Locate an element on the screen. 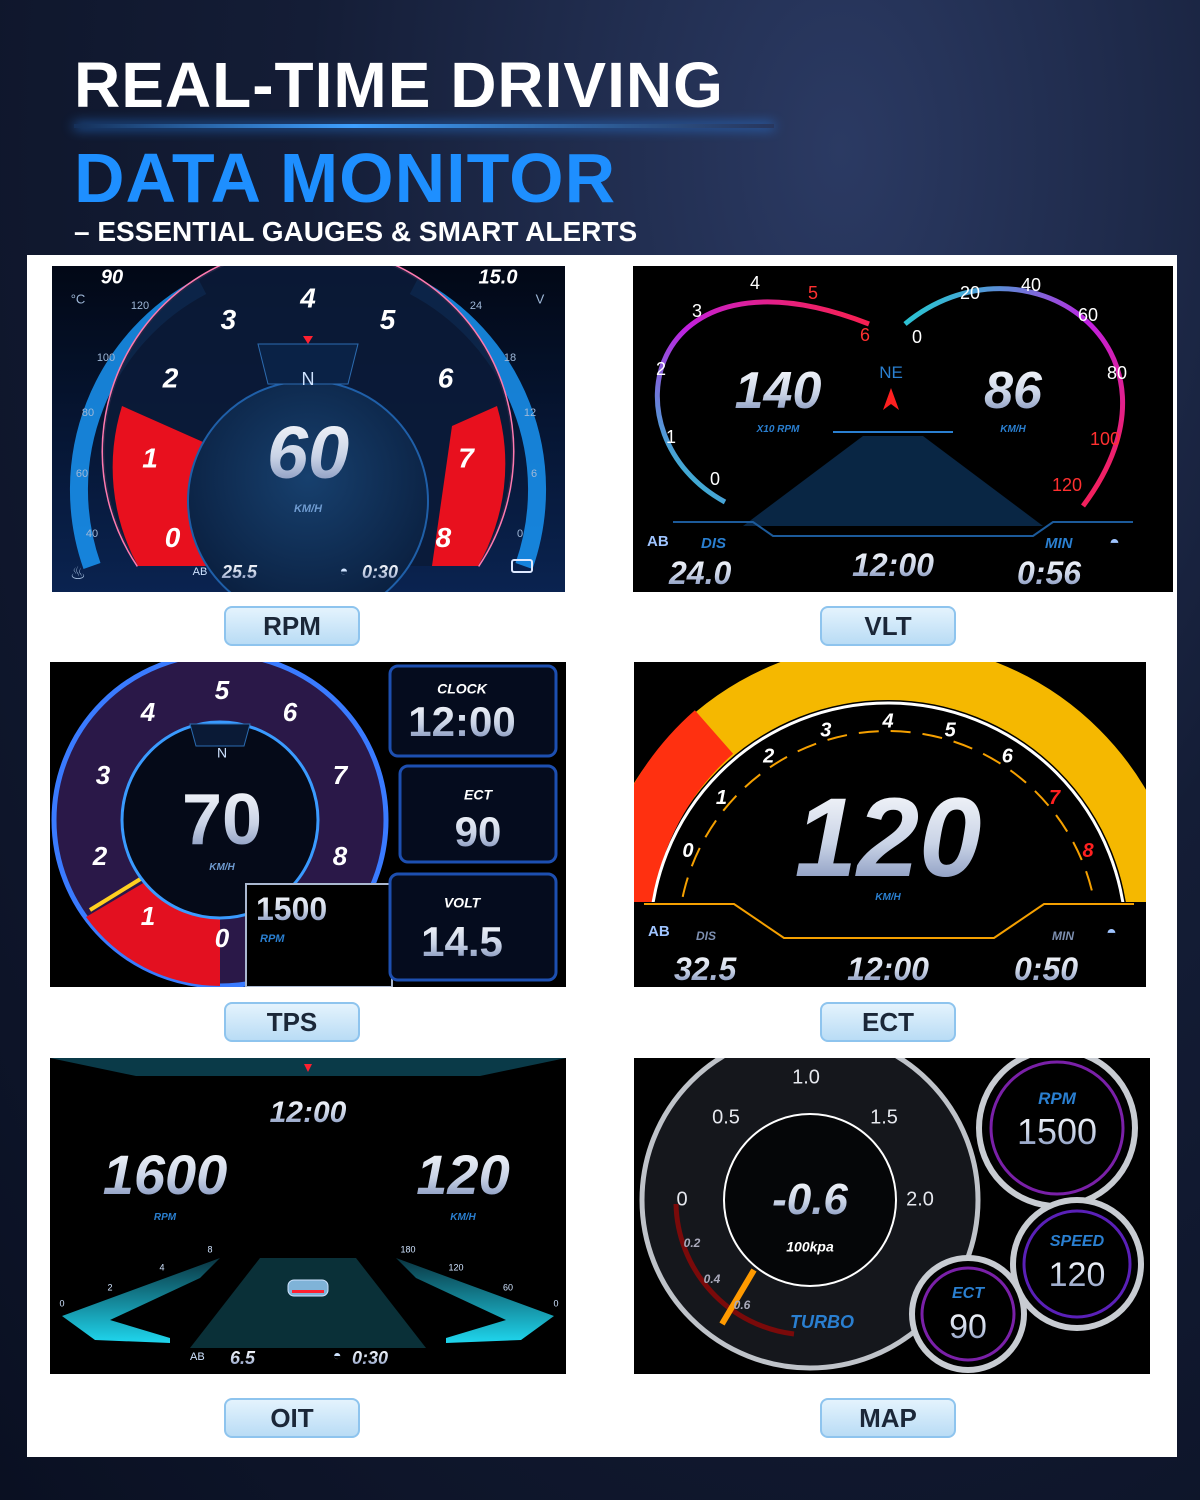  rpm-box is located at coordinates (319, 935).